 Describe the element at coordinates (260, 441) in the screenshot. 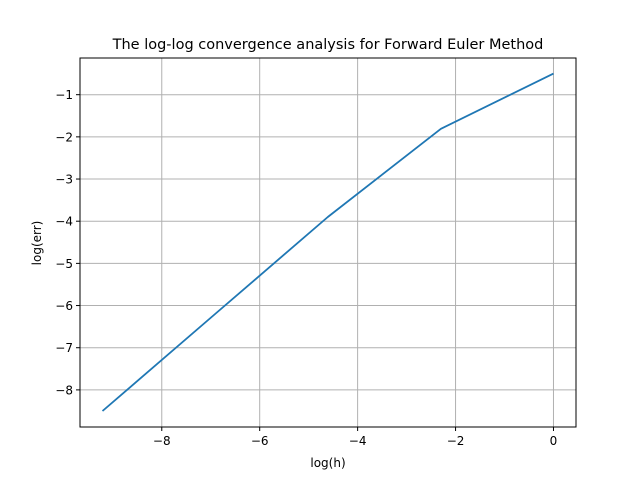

I see `x-tick-label: −6` at that location.